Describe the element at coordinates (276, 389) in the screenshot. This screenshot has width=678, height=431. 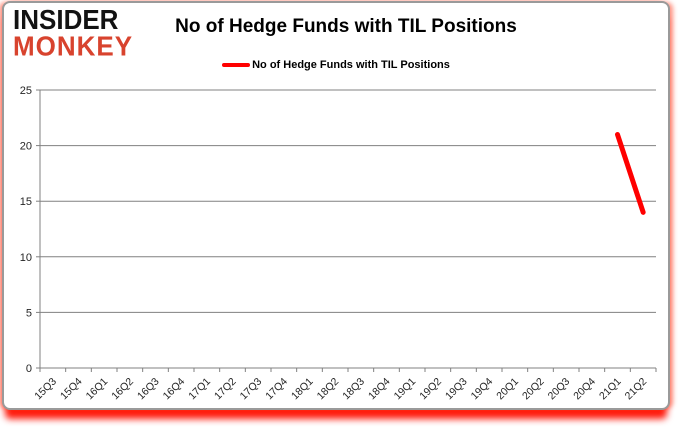
I see `x-tick-label: 17Q4` at that location.